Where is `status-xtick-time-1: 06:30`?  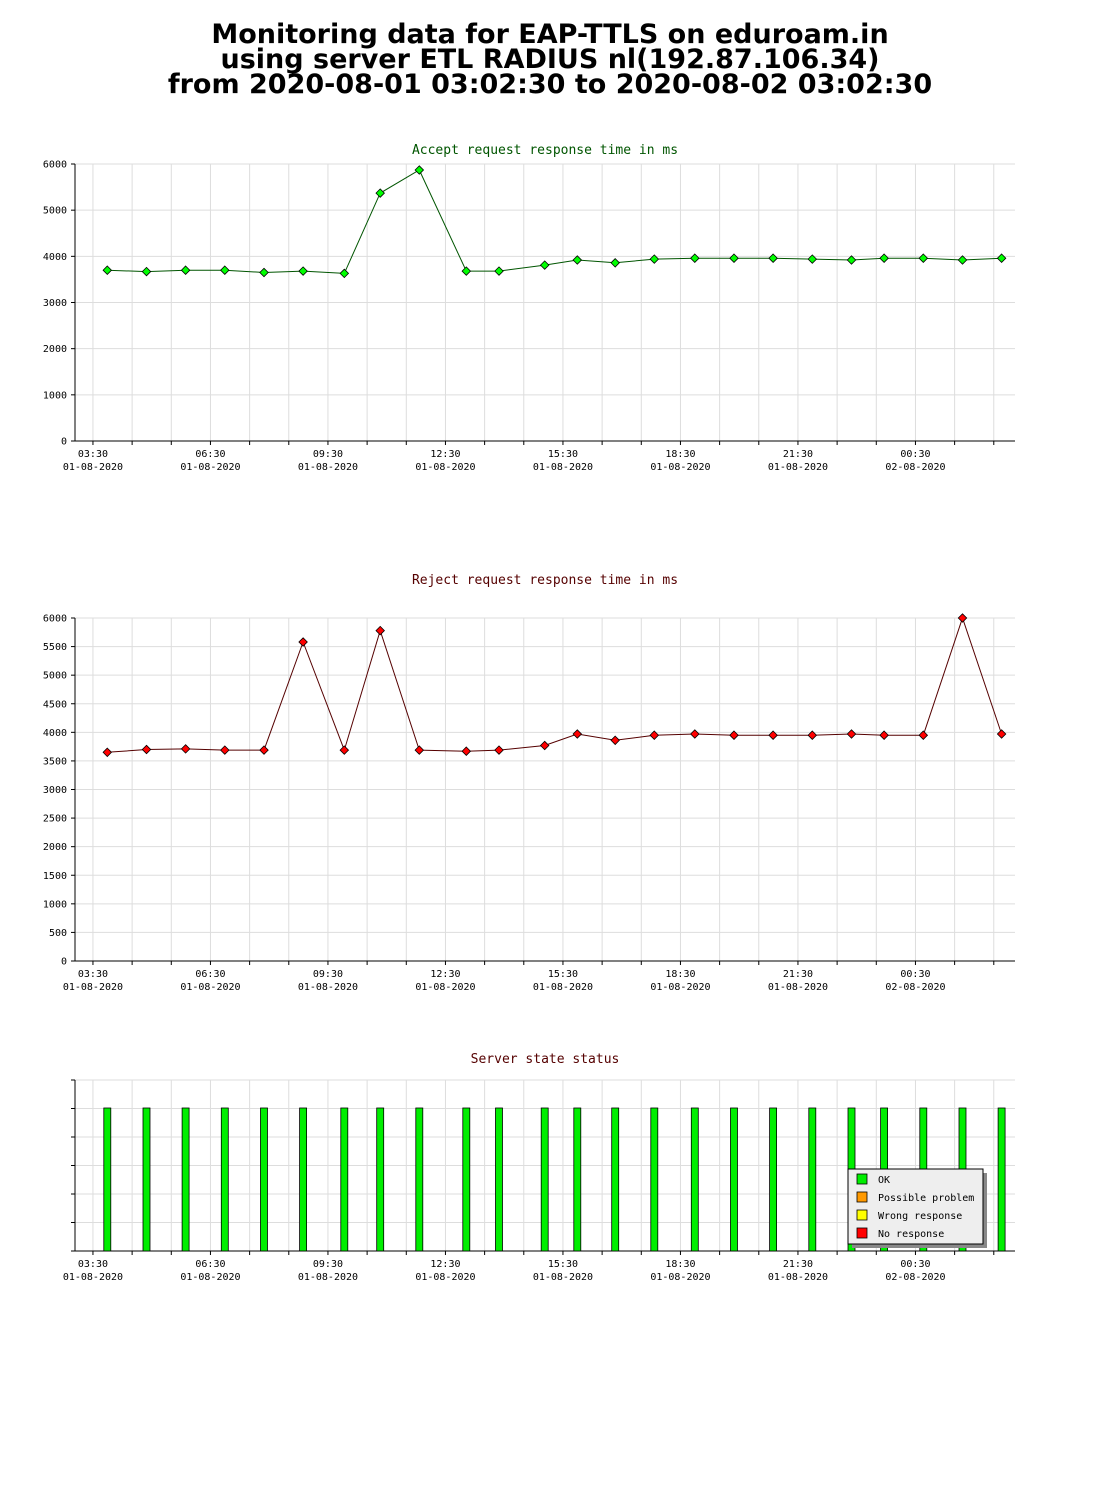 status-xtick-time-1: 06:30 is located at coordinates (210, 1264).